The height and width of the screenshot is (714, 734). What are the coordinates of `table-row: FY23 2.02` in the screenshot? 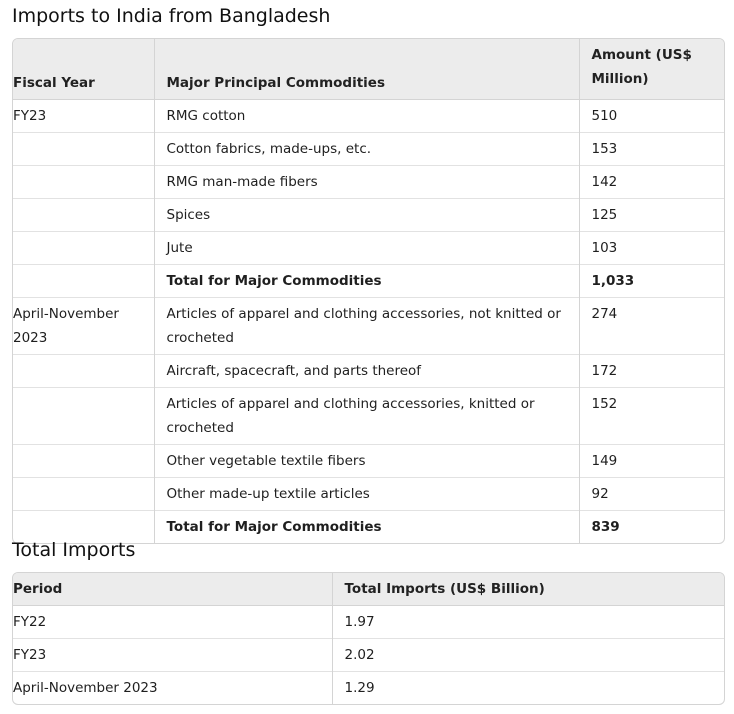 It's located at (368, 655).